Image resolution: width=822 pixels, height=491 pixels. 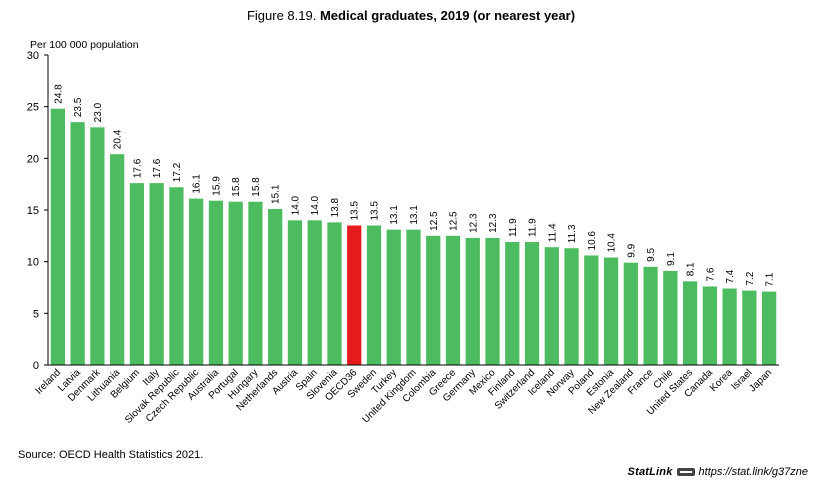 I want to click on y-tick-label: 30, so click(x=33, y=56).